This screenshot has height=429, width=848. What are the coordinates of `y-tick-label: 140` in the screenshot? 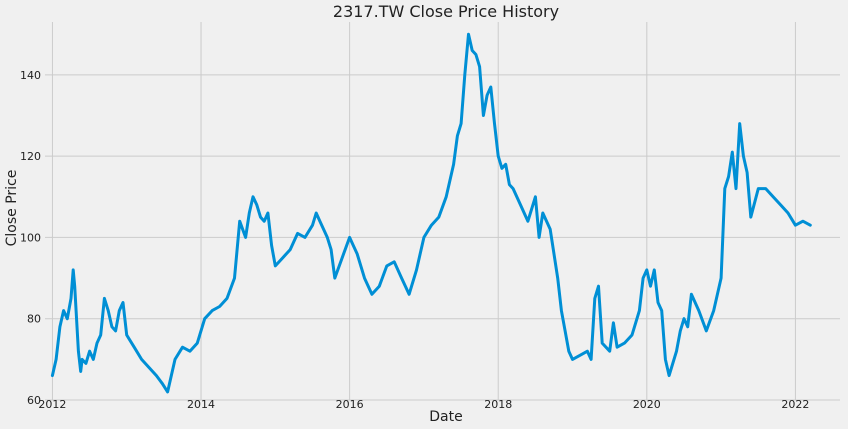 It's located at (30, 75).